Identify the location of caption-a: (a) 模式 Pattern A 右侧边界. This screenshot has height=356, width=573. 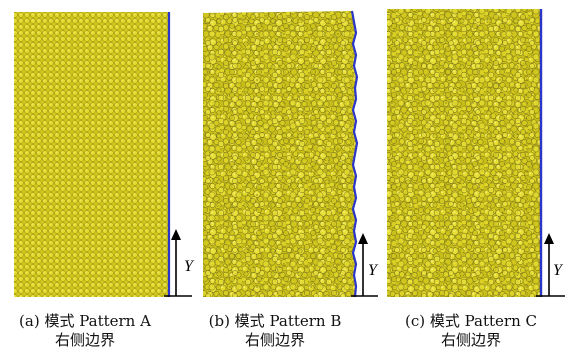
(85, 331).